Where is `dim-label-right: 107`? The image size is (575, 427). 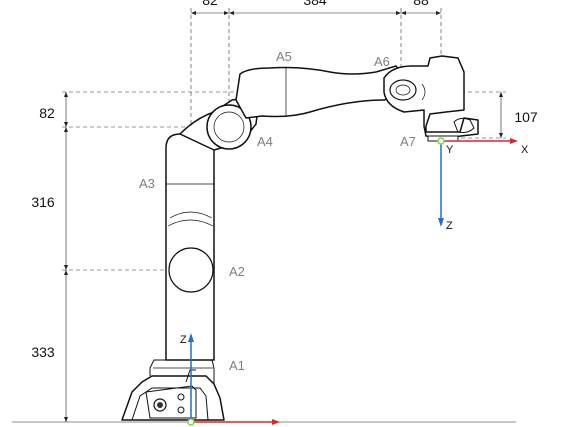
dim-label-right: 107 is located at coordinates (526, 117).